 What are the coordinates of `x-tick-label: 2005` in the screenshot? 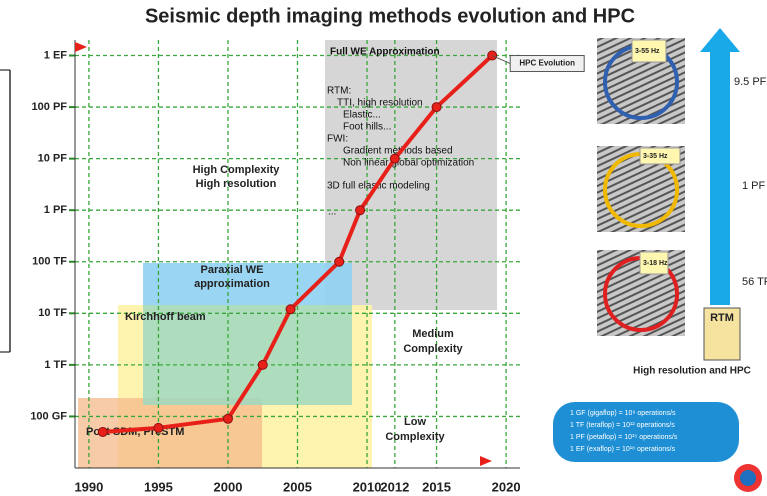 It's located at (297, 486).